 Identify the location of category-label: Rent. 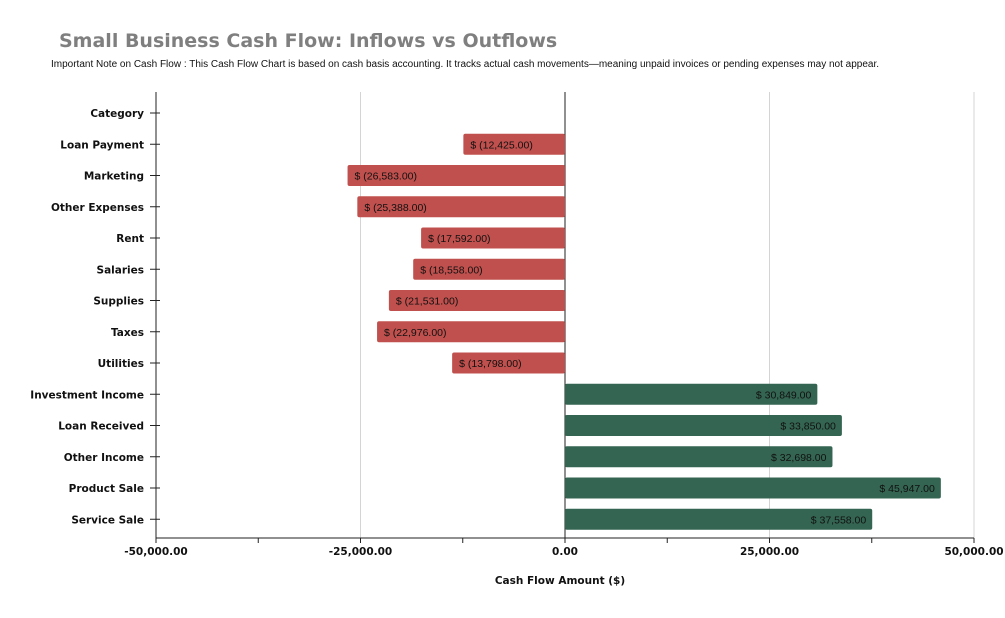
(130, 239).